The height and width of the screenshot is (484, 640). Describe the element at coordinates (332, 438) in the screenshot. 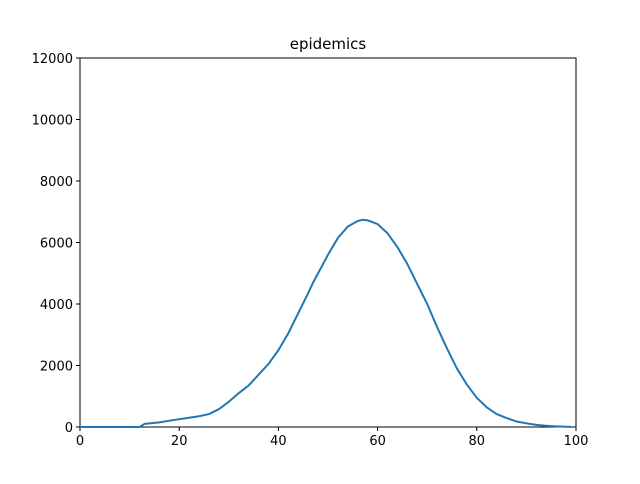

I see `x-axis-ticks: 0 20 40 60 80 100` at that location.